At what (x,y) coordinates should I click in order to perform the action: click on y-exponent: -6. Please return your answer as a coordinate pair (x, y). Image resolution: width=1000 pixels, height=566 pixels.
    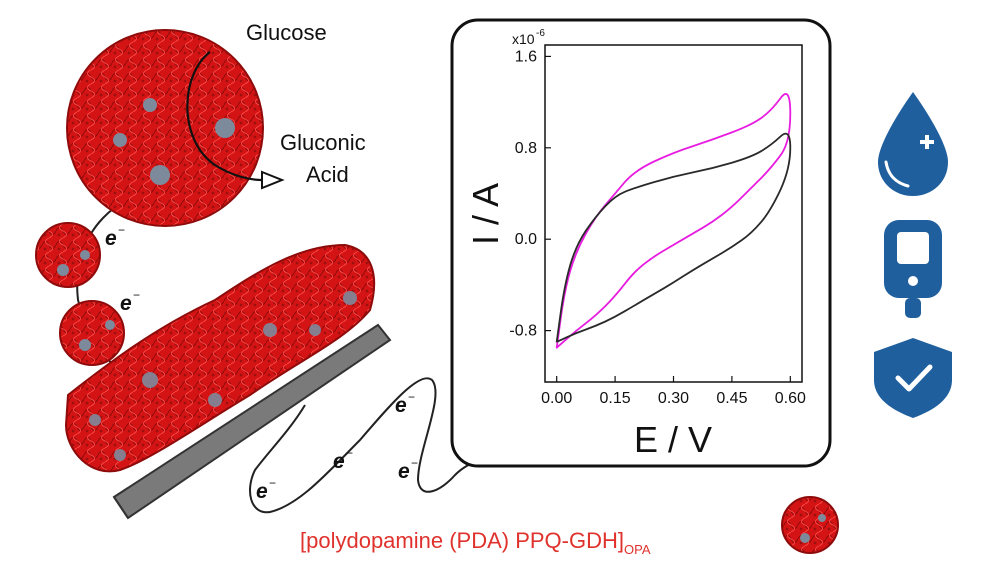
    Looking at the image, I should click on (540, 33).